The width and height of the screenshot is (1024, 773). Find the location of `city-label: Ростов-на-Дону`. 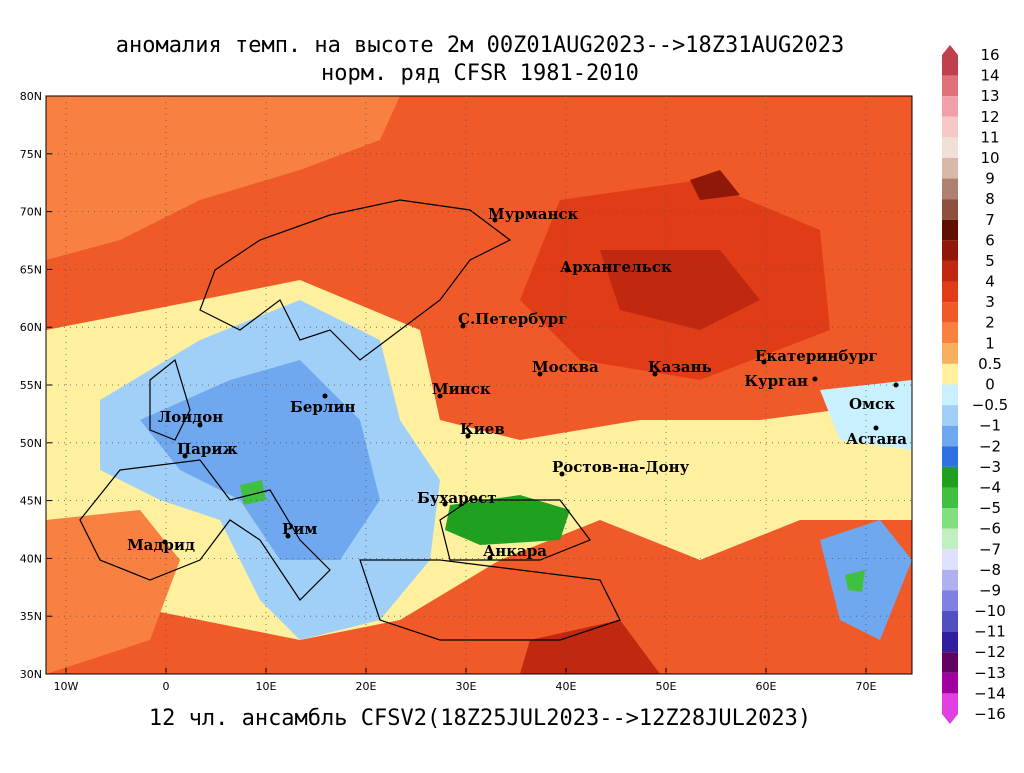

city-label: Ростов-на-Дону is located at coordinates (621, 467).